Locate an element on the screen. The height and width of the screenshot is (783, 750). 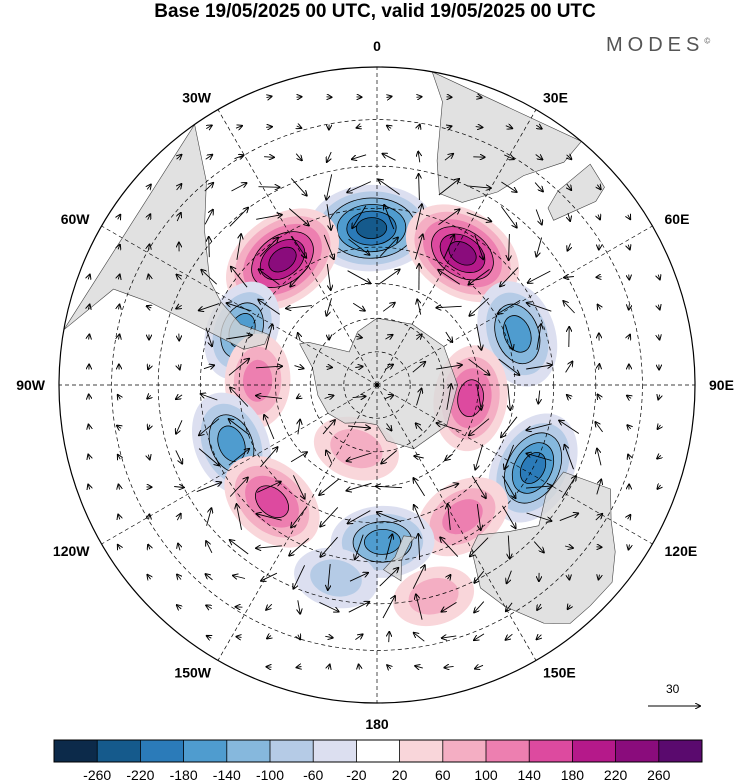
colorbar-tick-label: 140 is located at coordinates (530, 775).